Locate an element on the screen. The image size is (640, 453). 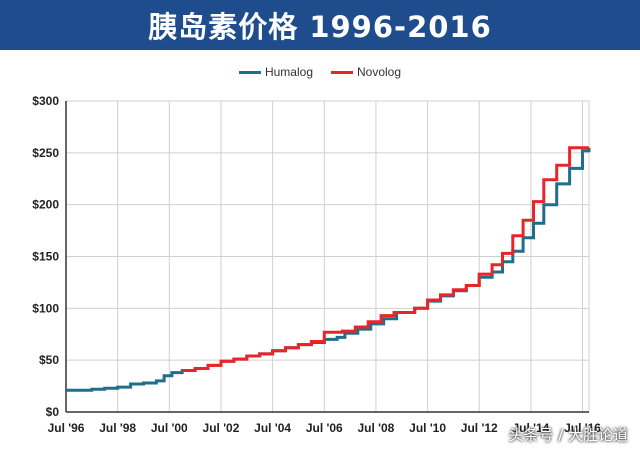
x-tick-label: Jul '00 is located at coordinates (169, 428).